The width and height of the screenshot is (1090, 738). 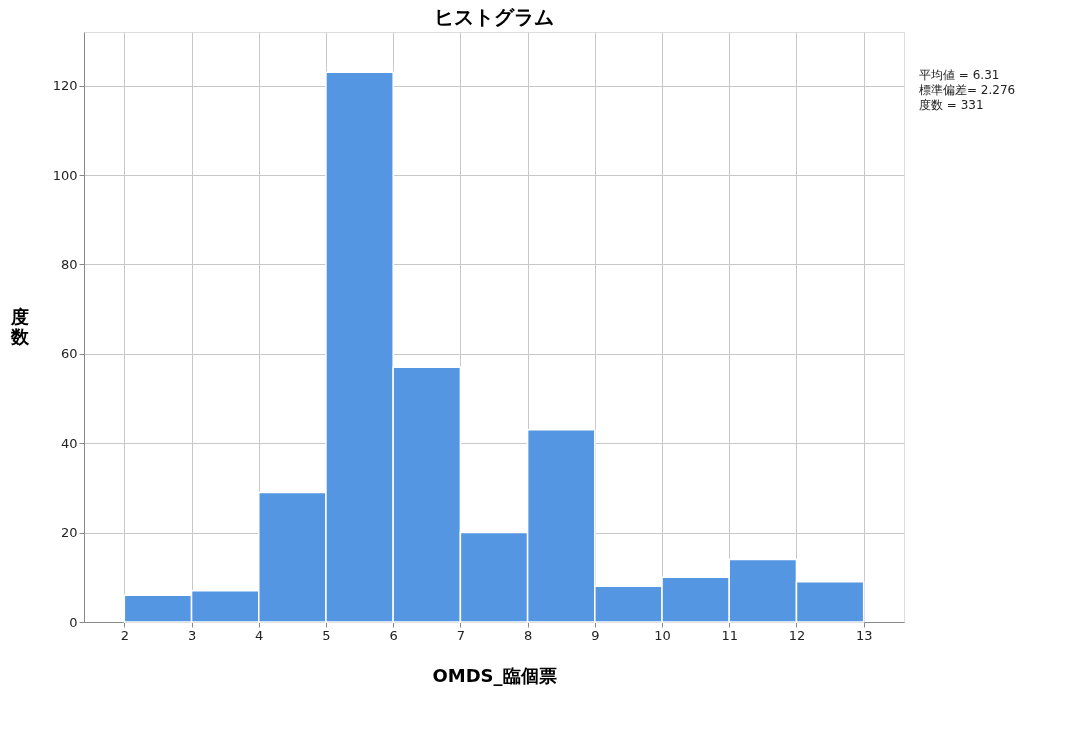 I want to click on x-tick-label: 4, so click(x=259, y=635).